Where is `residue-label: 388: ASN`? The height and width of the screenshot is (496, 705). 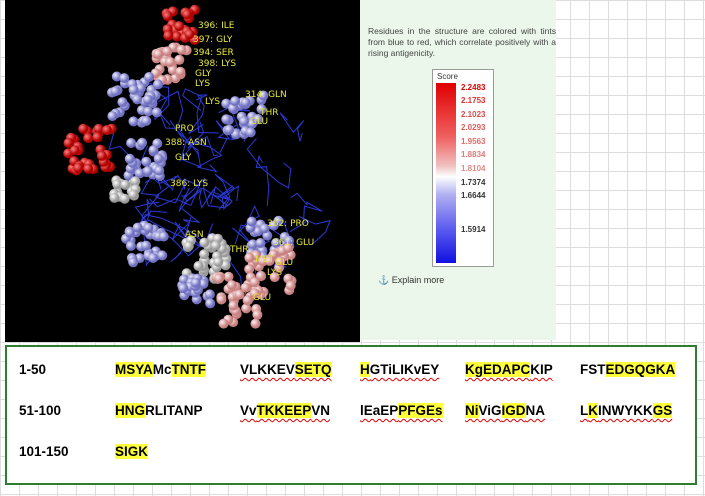
residue-label: 388: ASN is located at coordinates (186, 143).